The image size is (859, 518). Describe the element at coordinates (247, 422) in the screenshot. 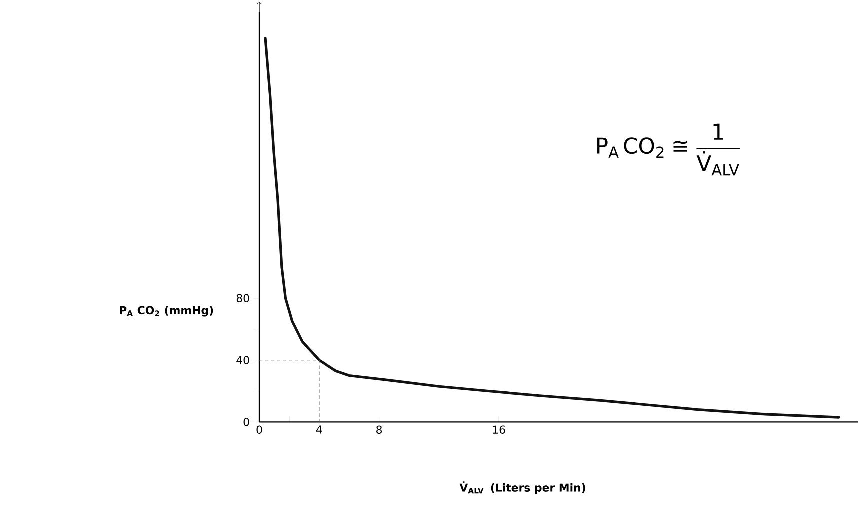

I see `y-tick-label: 0` at that location.